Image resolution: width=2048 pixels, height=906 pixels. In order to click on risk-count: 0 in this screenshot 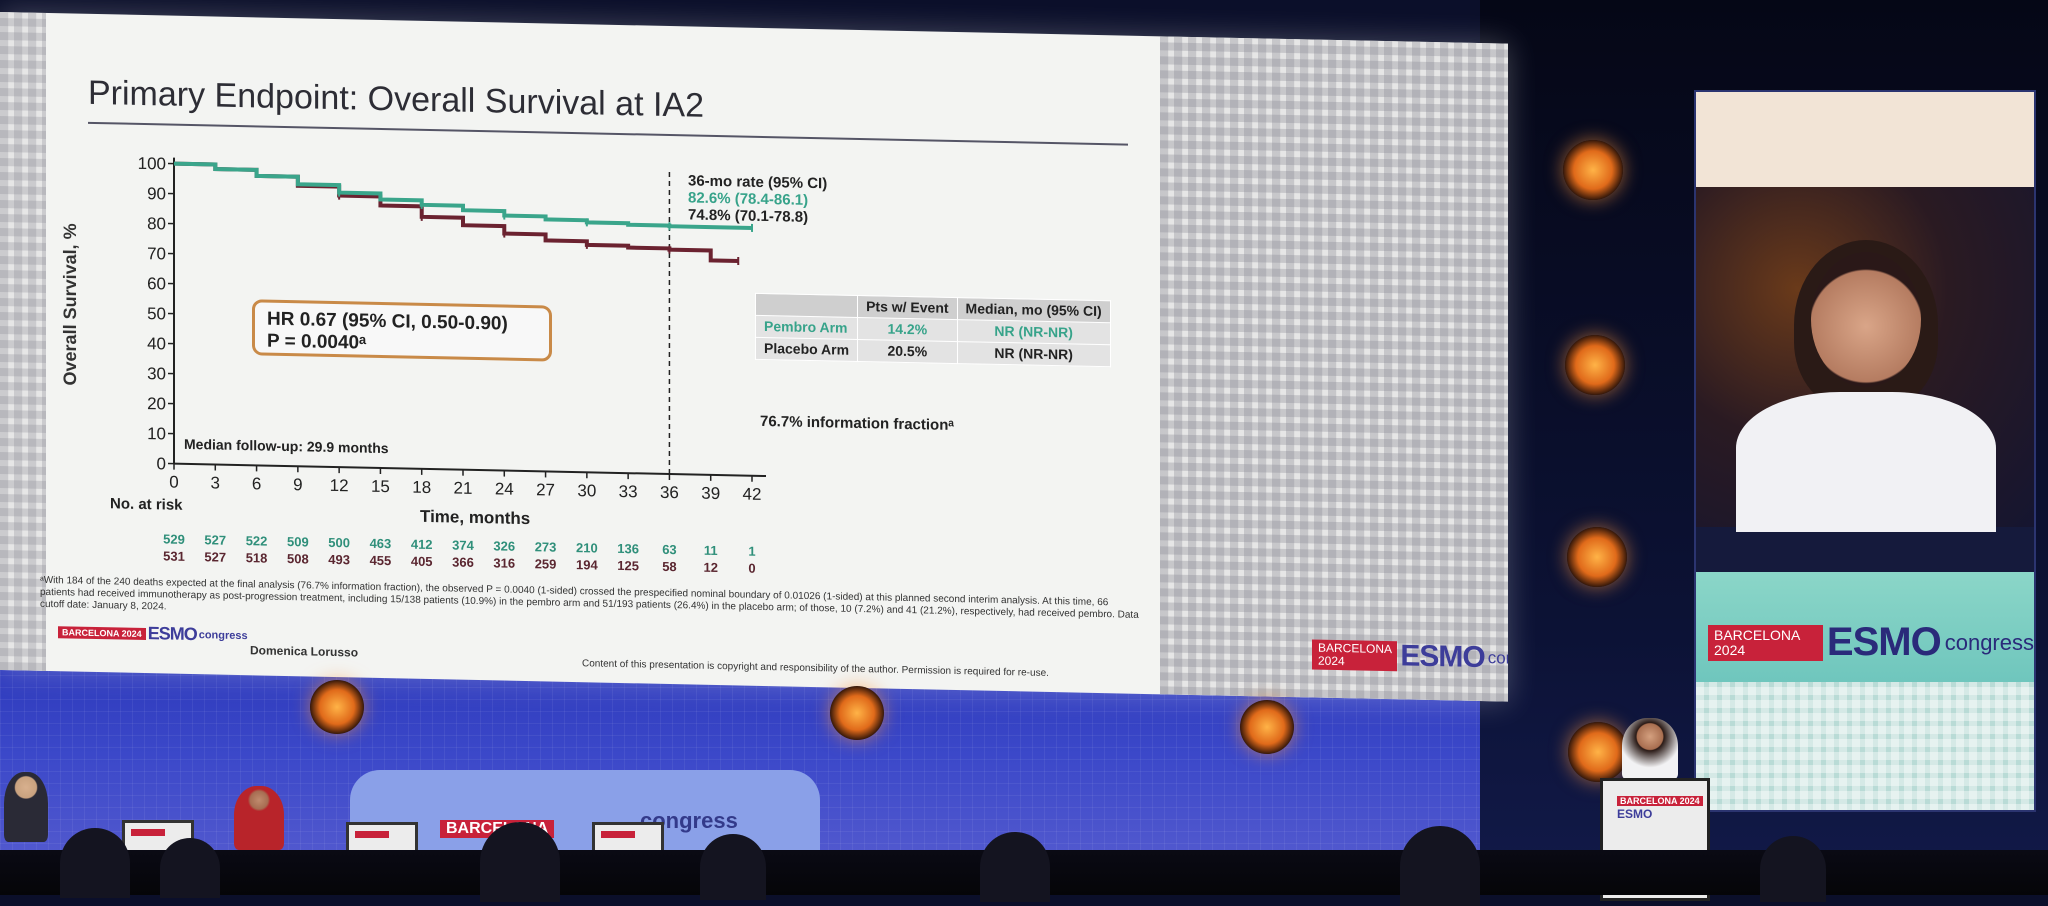, I will do `click(752, 568)`.